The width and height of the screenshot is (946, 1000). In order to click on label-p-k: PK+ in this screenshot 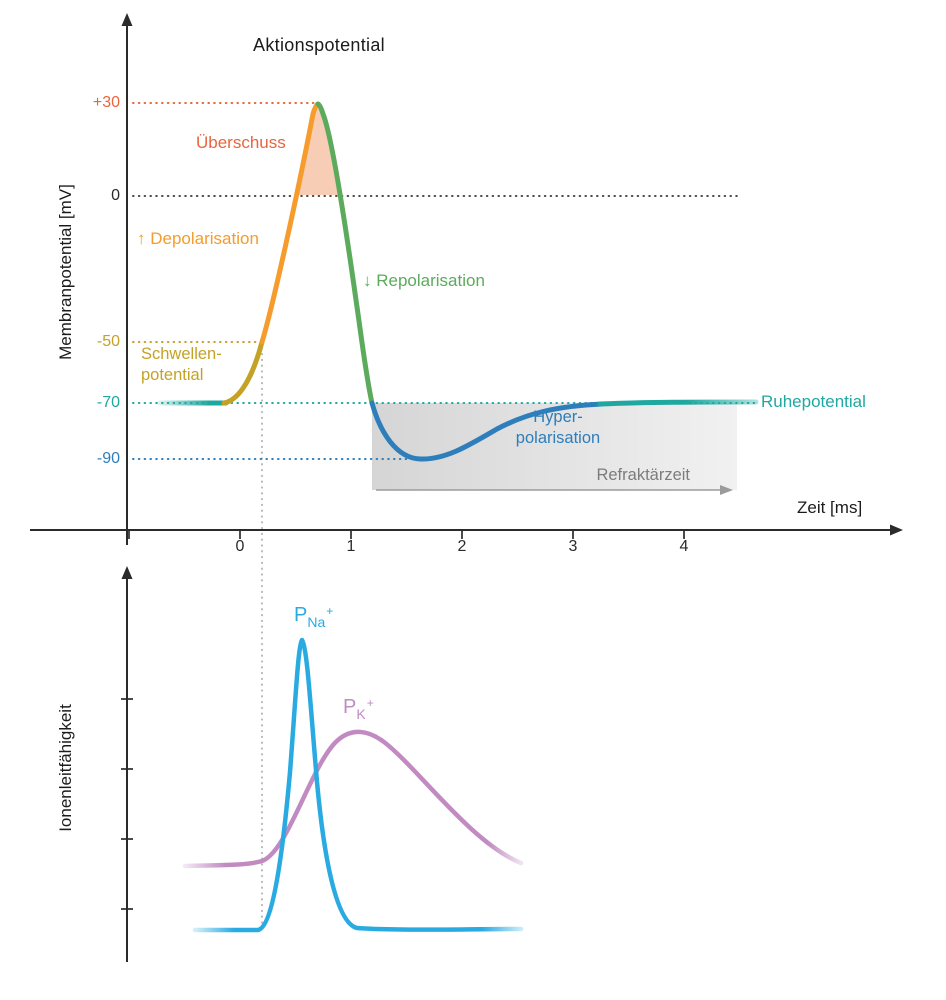, I will do `click(358, 709)`.